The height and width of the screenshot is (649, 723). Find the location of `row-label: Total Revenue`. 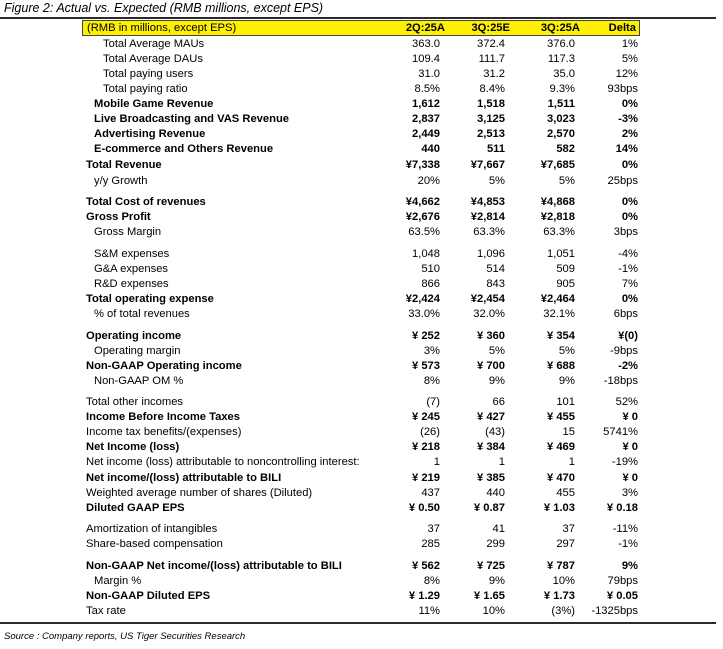

row-label: Total Revenue is located at coordinates (124, 165).